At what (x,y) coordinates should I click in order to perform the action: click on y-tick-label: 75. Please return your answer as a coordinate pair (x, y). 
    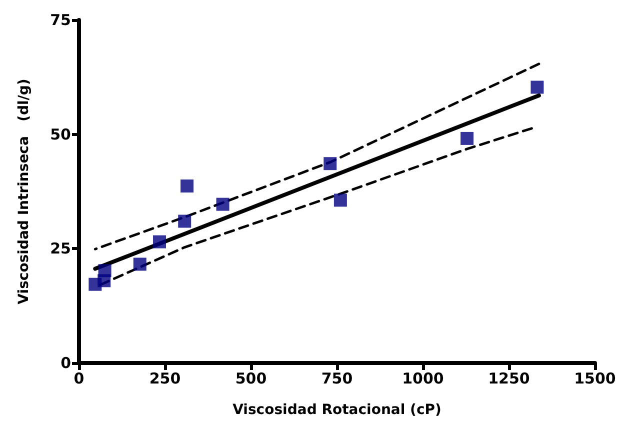
    Looking at the image, I should click on (60, 20).